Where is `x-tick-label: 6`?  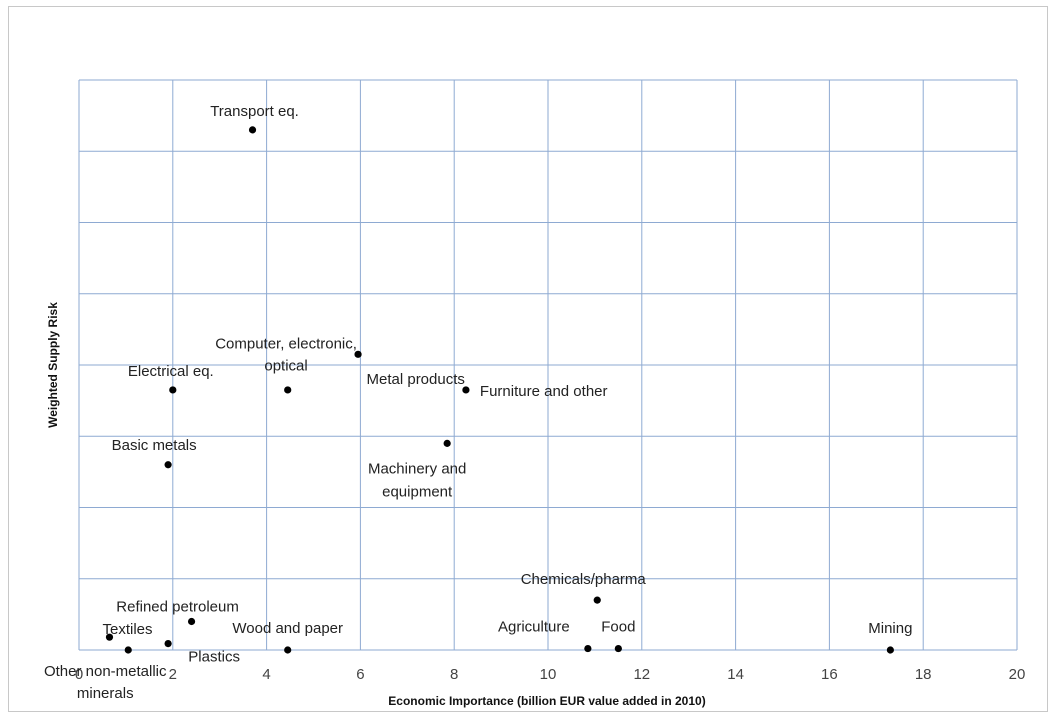
x-tick-label: 6 is located at coordinates (360, 674).